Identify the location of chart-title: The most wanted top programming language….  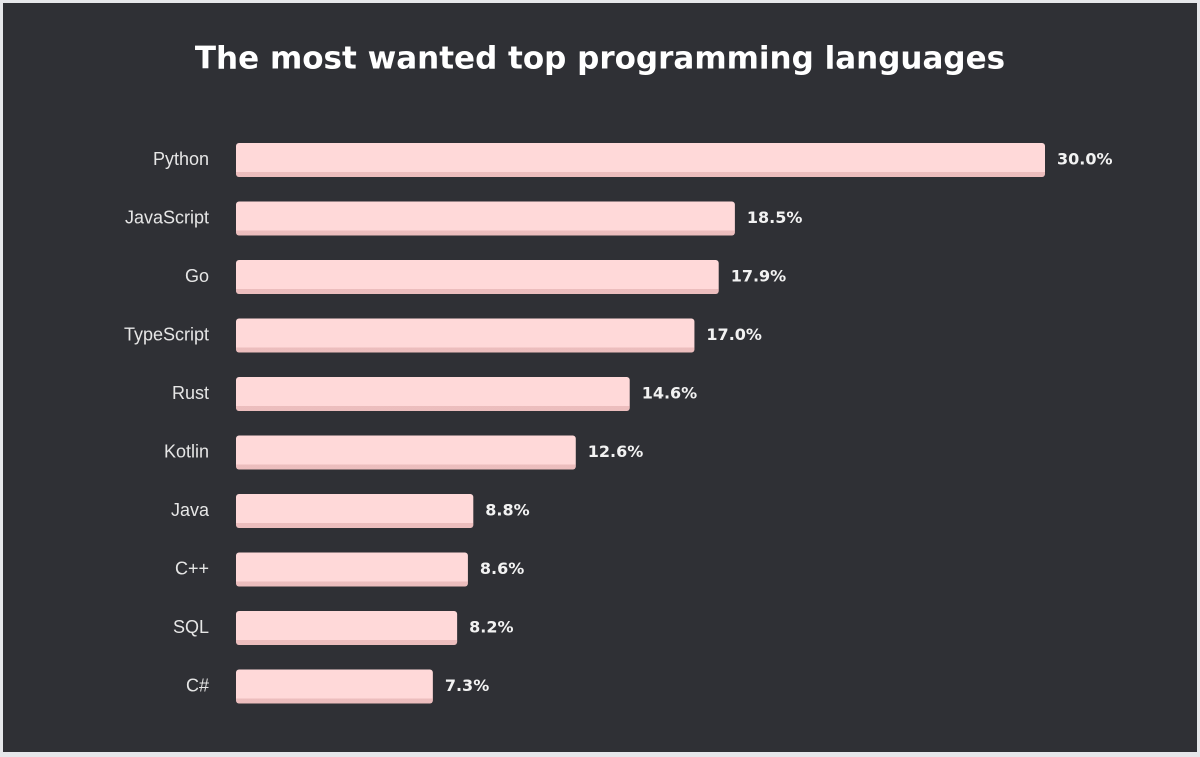
(600, 59).